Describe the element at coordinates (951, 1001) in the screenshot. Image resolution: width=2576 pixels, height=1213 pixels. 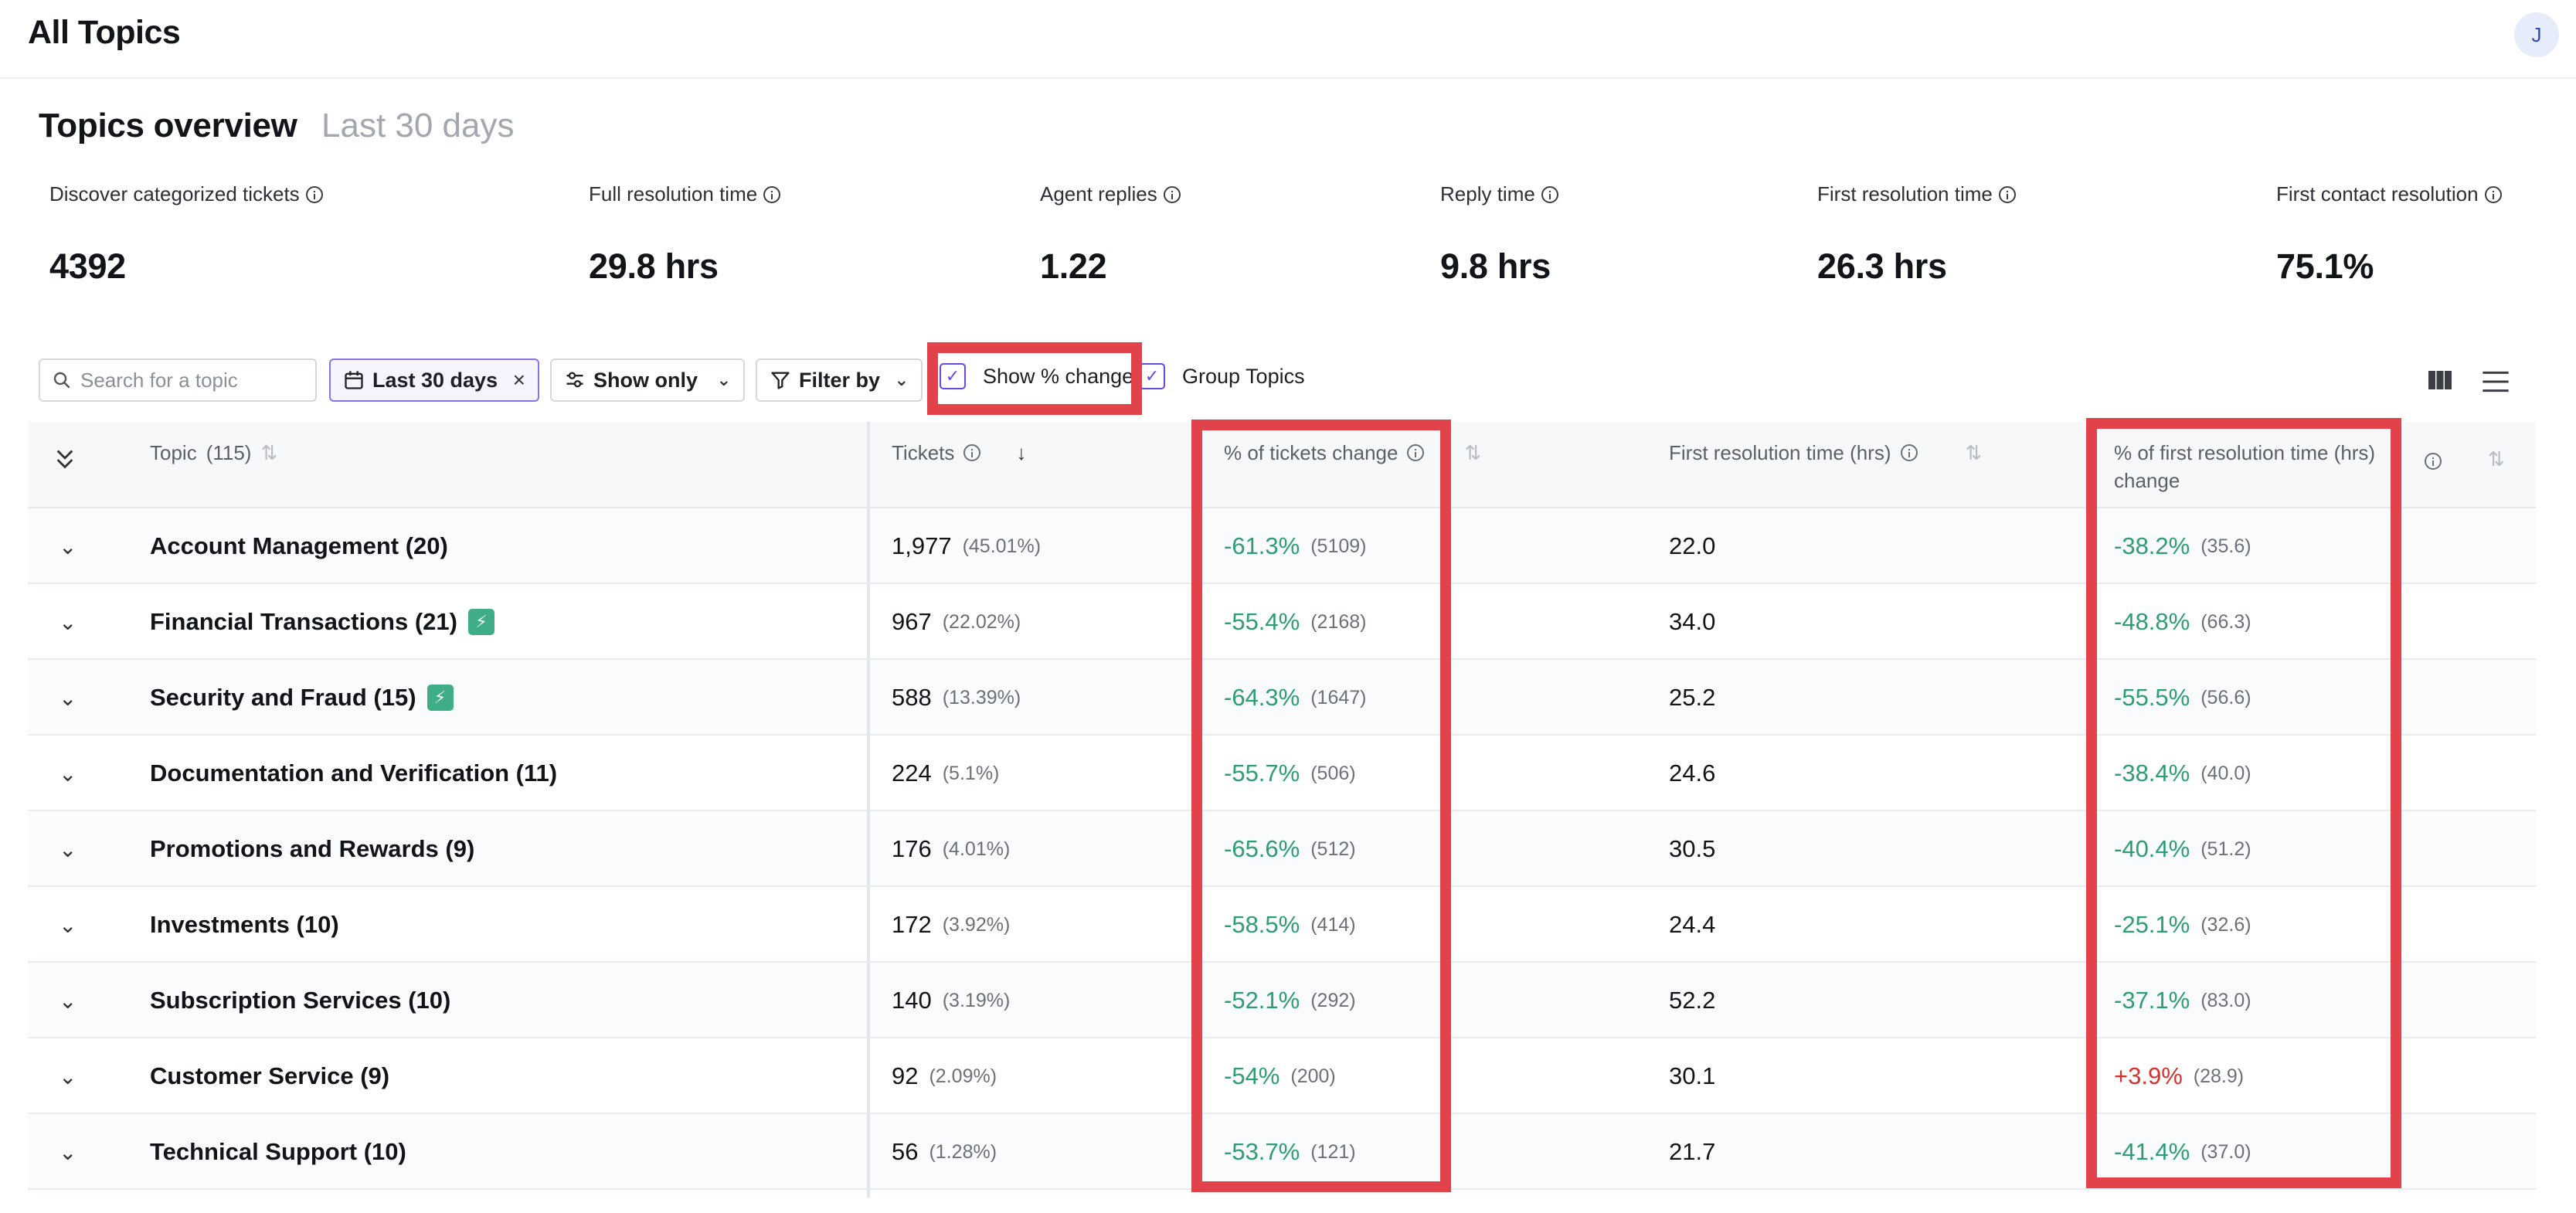
I see `tickets-cell: 140 (3.19%)` at that location.